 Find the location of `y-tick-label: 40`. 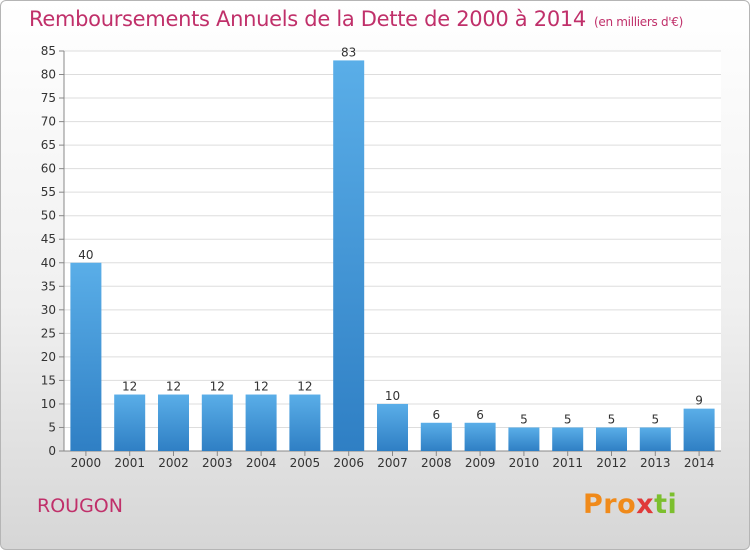

y-tick-label: 40 is located at coordinates (48, 263).